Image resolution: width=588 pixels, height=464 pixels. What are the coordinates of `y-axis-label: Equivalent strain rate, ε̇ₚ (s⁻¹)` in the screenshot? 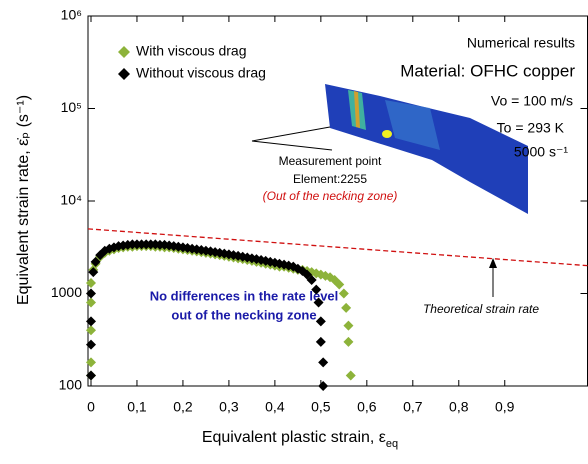 It's located at (23, 200).